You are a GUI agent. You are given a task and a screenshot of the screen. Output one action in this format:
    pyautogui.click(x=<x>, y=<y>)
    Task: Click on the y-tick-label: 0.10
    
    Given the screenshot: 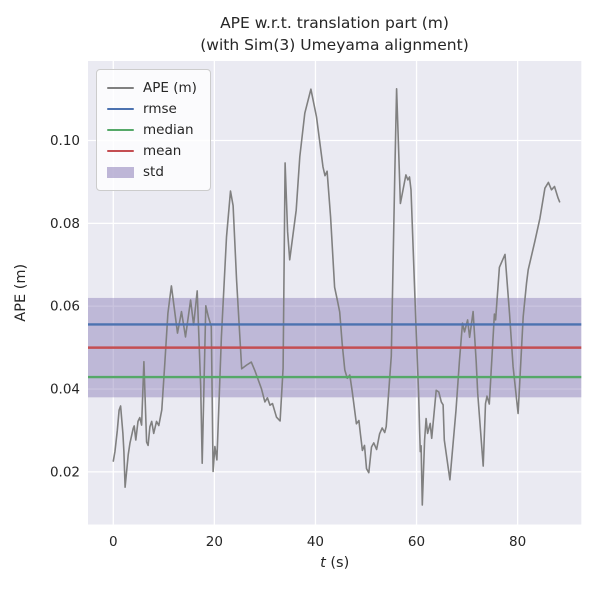 What is the action you would take?
    pyautogui.click(x=65, y=141)
    